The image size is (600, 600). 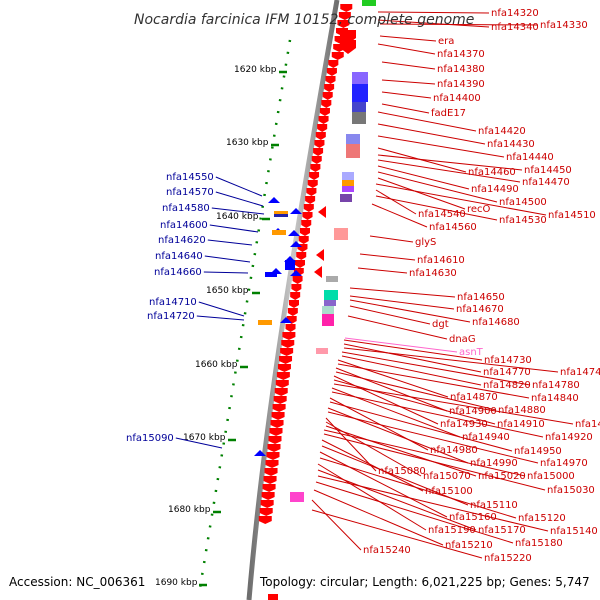 I want to click on gene-label: nfa15240, so click(x=387, y=550).